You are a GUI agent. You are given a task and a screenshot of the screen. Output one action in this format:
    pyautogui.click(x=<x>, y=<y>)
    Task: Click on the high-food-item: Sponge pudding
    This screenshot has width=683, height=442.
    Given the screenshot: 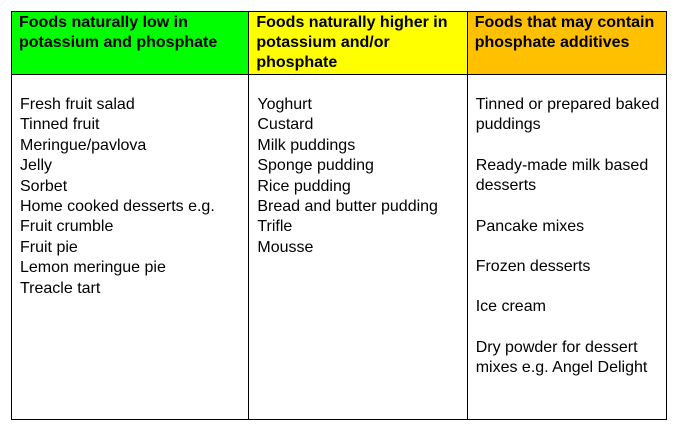 What is the action you would take?
    pyautogui.click(x=315, y=166)
    